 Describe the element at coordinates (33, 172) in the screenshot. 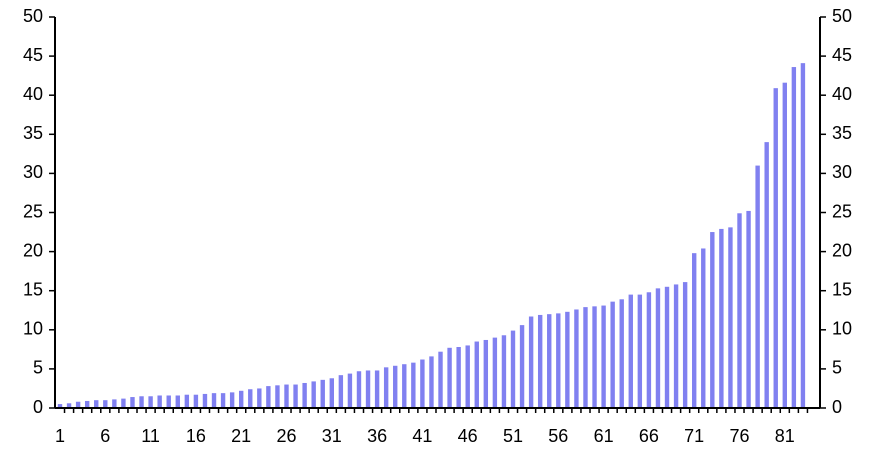

I see `y-tick-label: 30` at that location.